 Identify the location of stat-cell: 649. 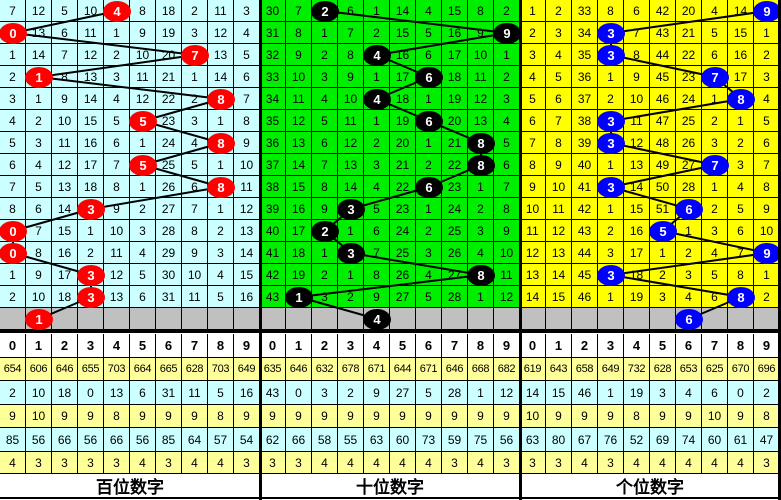
(611, 369).